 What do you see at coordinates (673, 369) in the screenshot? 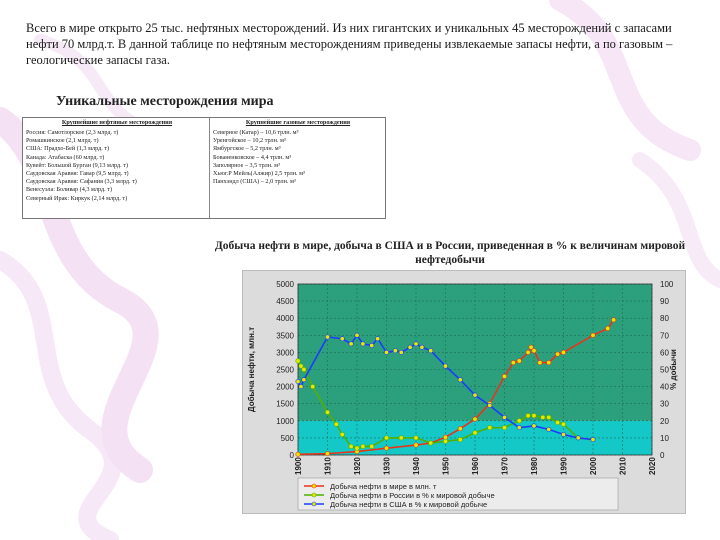
I see `y-right-axis-label: % добычи` at bounding box center [673, 369].